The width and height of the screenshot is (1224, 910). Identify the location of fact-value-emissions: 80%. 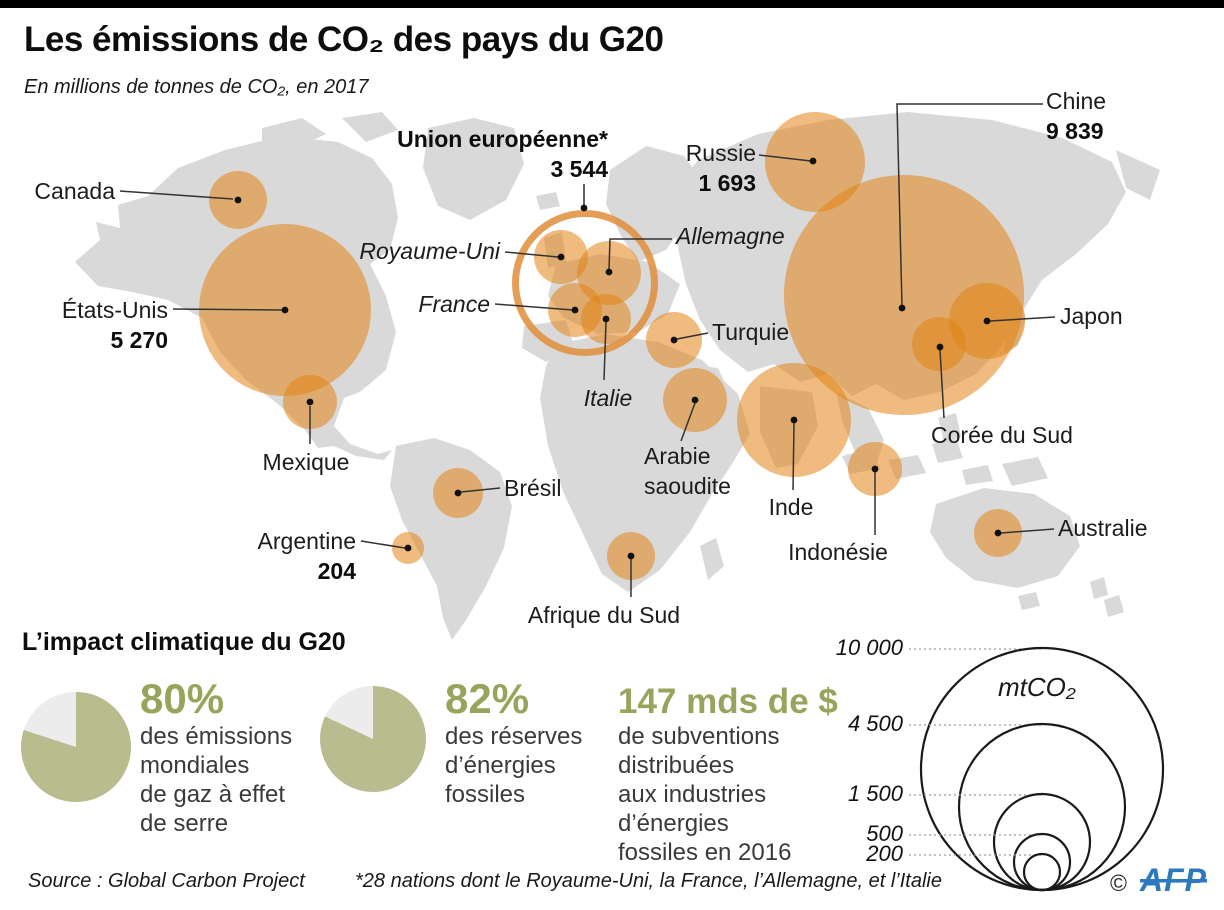
(182, 698).